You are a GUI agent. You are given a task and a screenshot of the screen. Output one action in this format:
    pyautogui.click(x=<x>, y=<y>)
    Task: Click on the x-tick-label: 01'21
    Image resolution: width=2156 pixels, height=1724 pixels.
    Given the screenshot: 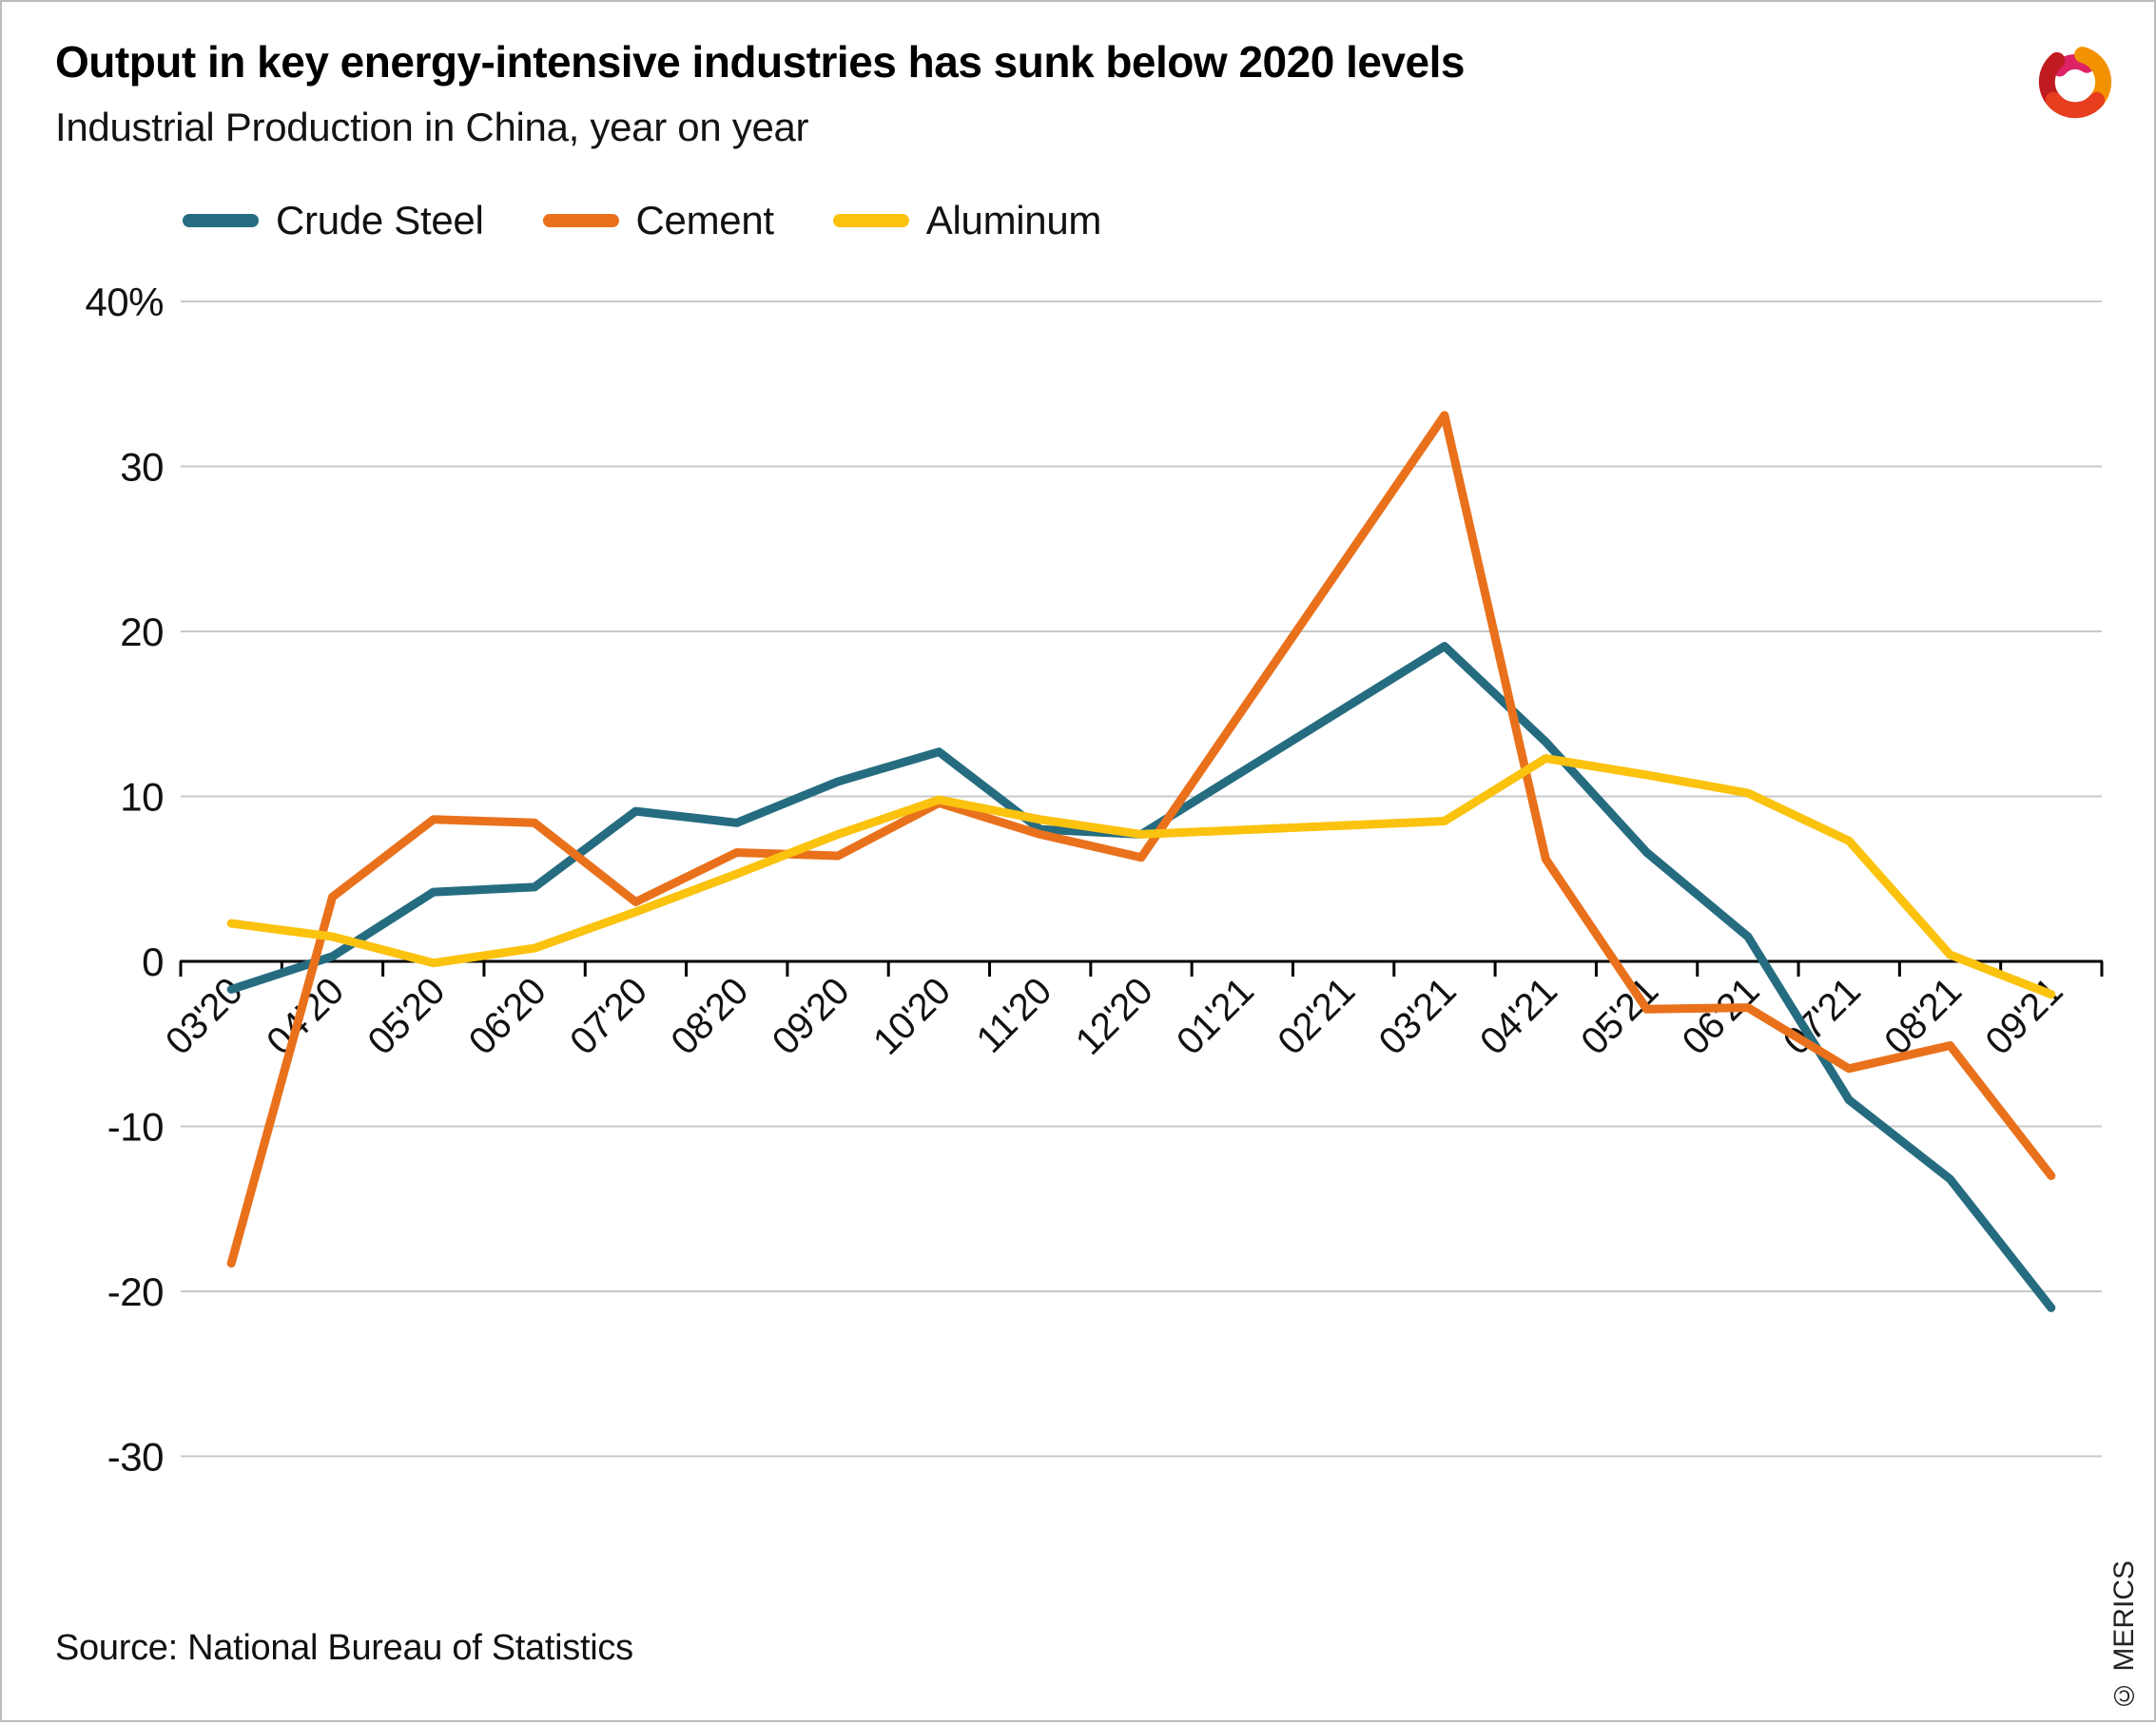 What is the action you would take?
    pyautogui.click(x=1215, y=1016)
    